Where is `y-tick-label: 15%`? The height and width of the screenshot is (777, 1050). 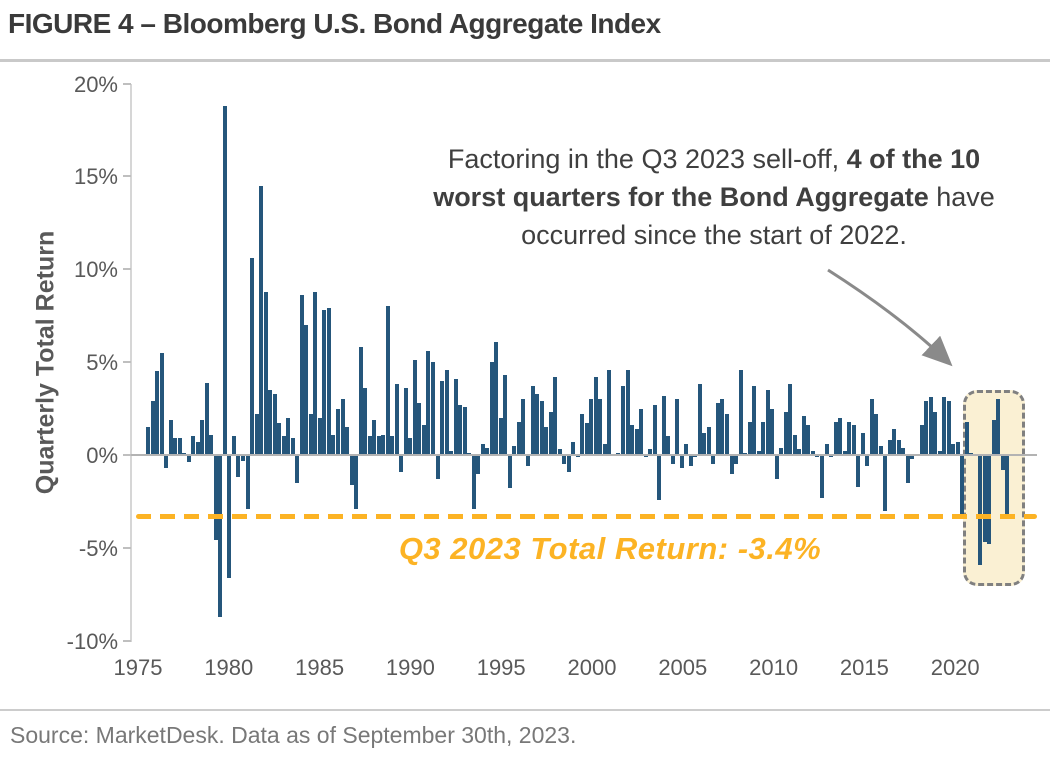
y-tick-label: 15% is located at coordinates (95, 177).